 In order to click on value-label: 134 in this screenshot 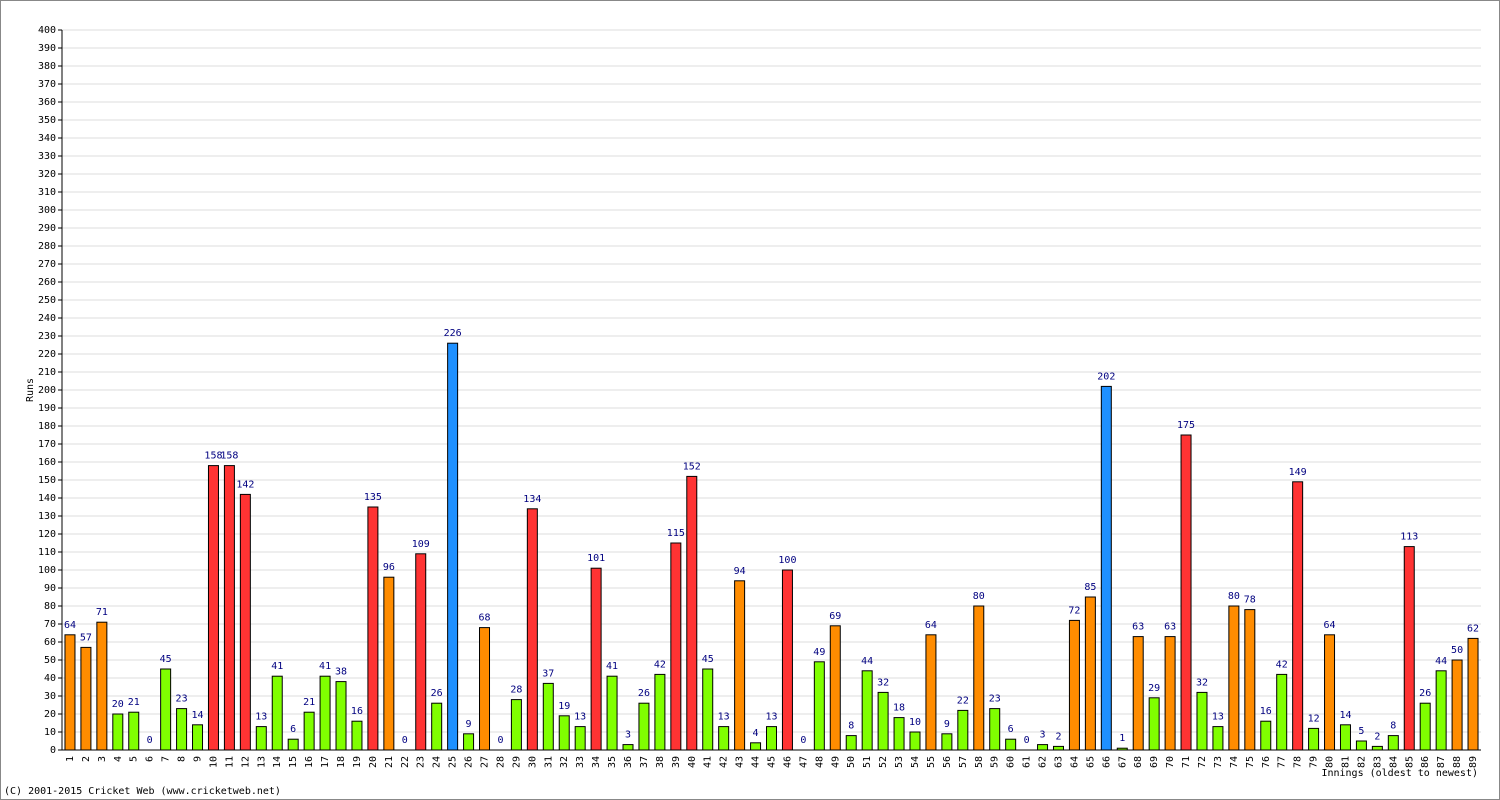, I will do `click(532, 499)`.